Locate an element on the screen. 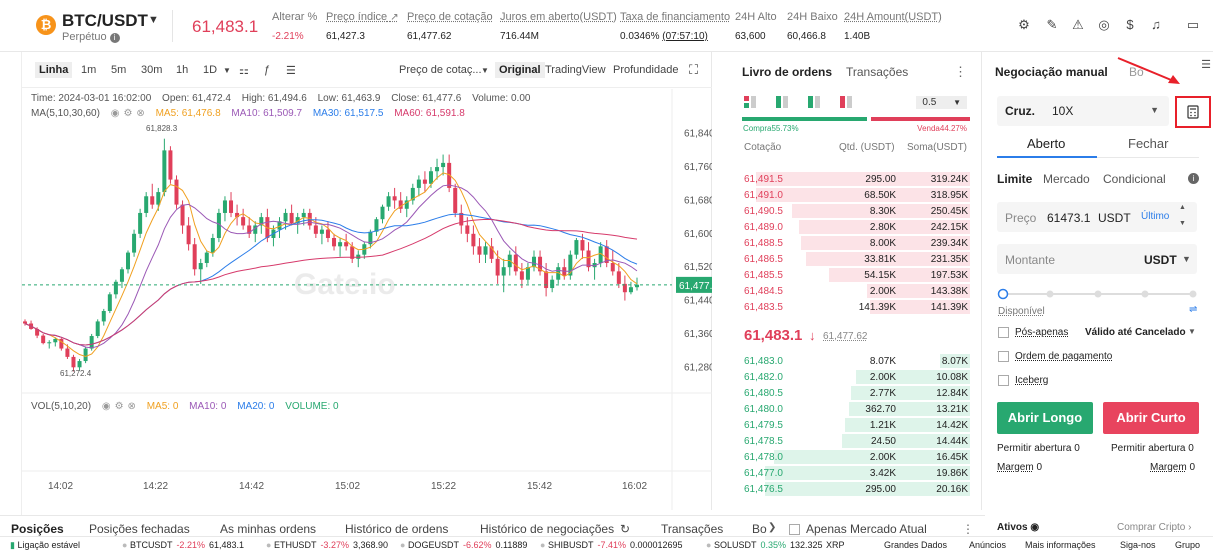 This screenshot has width=1213, height=552. layout-icon: ▭ is located at coordinates (1193, 24).